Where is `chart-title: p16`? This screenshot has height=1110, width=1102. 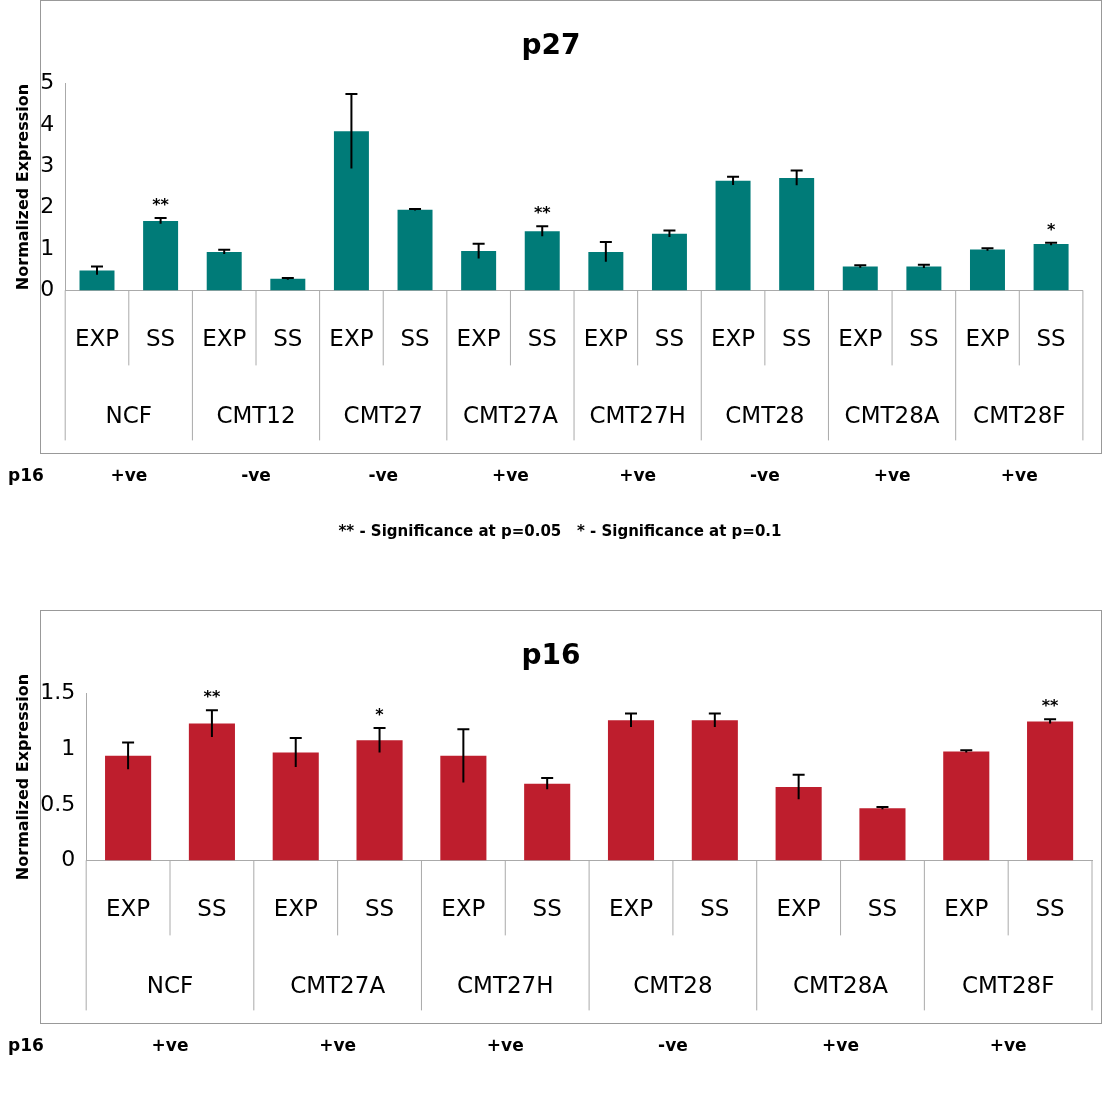
chart-title: p16 is located at coordinates (551, 655).